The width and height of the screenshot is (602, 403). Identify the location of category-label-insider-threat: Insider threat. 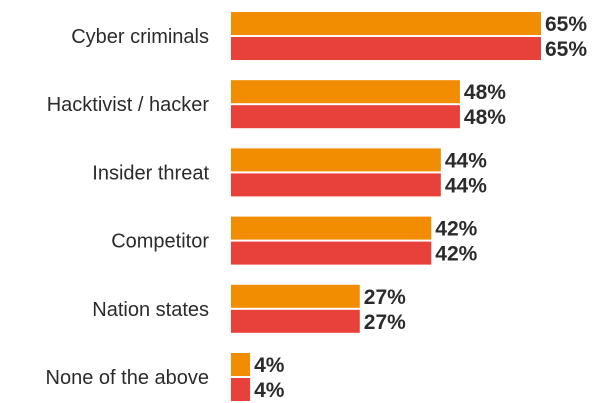
(150, 173).